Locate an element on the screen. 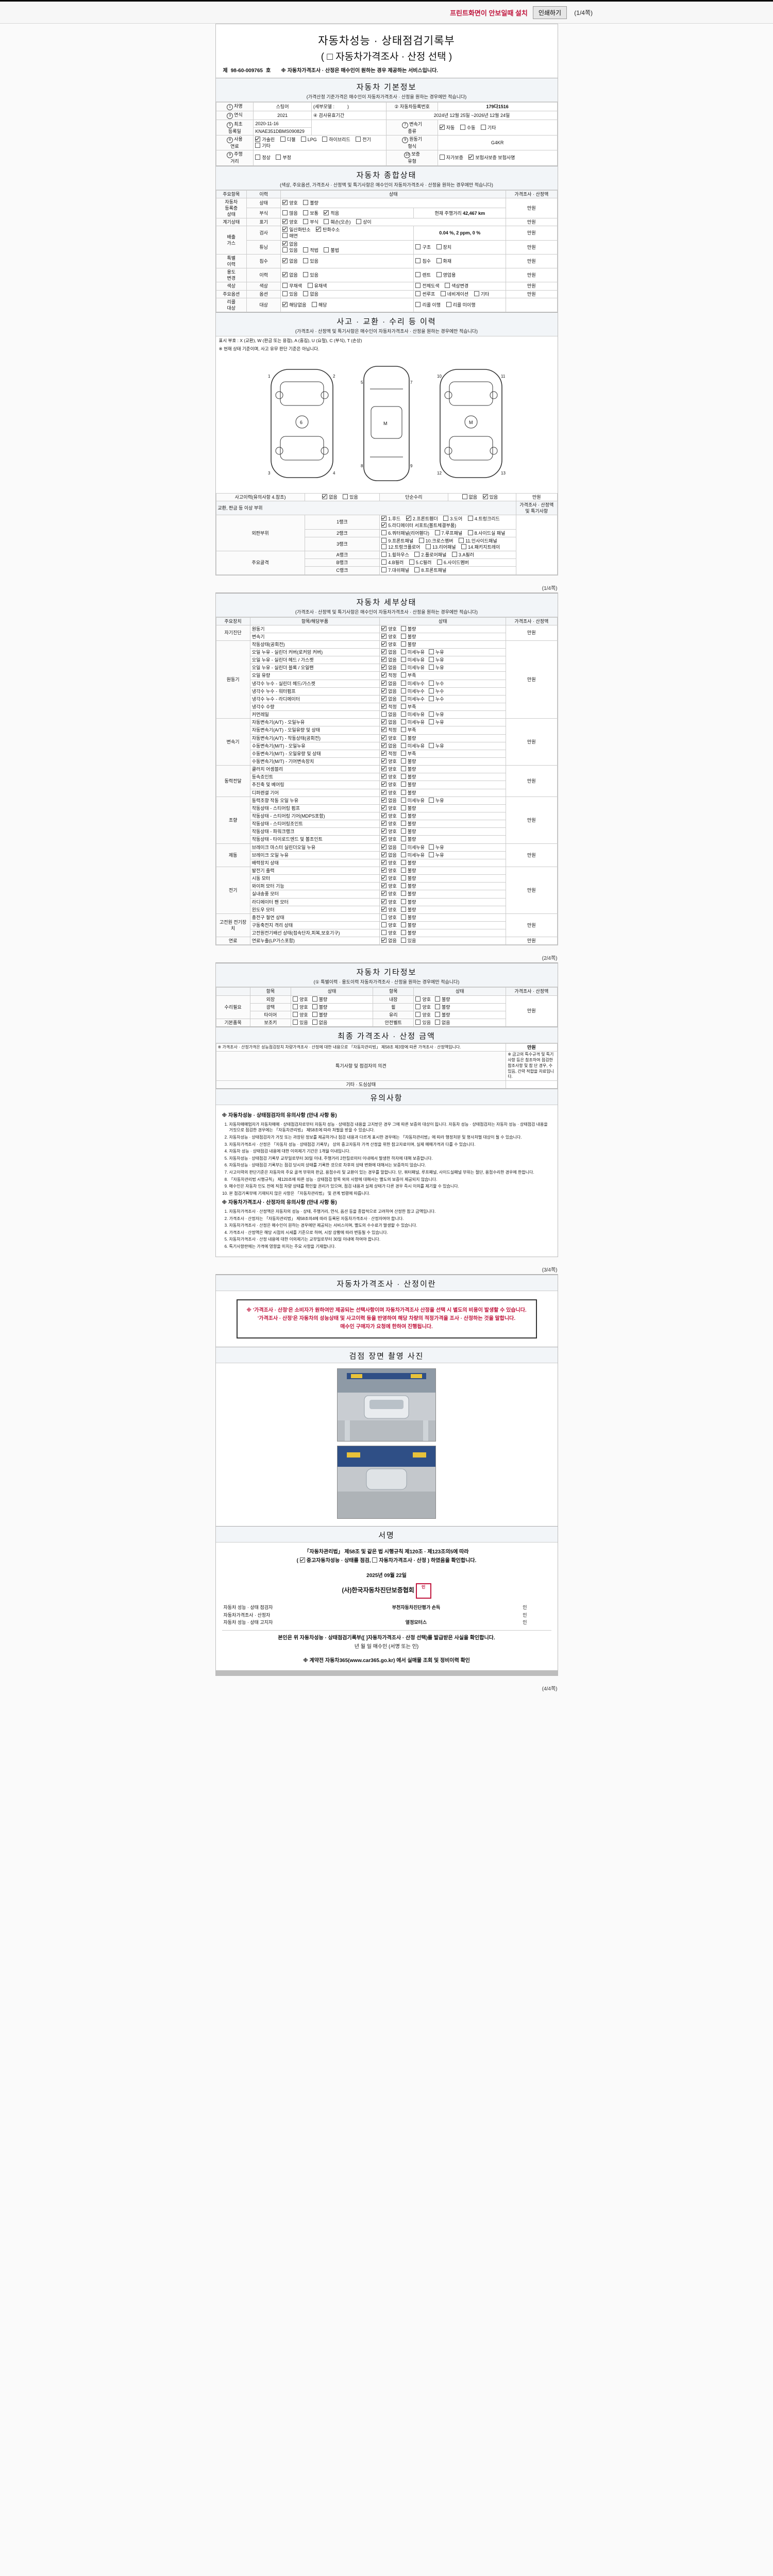 The height and width of the screenshot is (2576, 773). detail-7-1-opt-0: 양호 is located at coordinates (389, 925).